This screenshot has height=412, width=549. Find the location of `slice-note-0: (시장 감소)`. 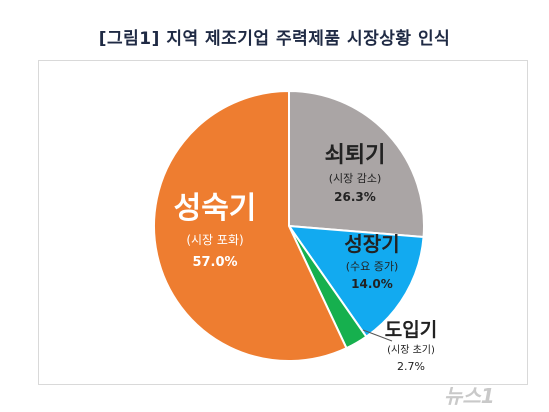

slice-note-0: (시장 감소) is located at coordinates (355, 178).